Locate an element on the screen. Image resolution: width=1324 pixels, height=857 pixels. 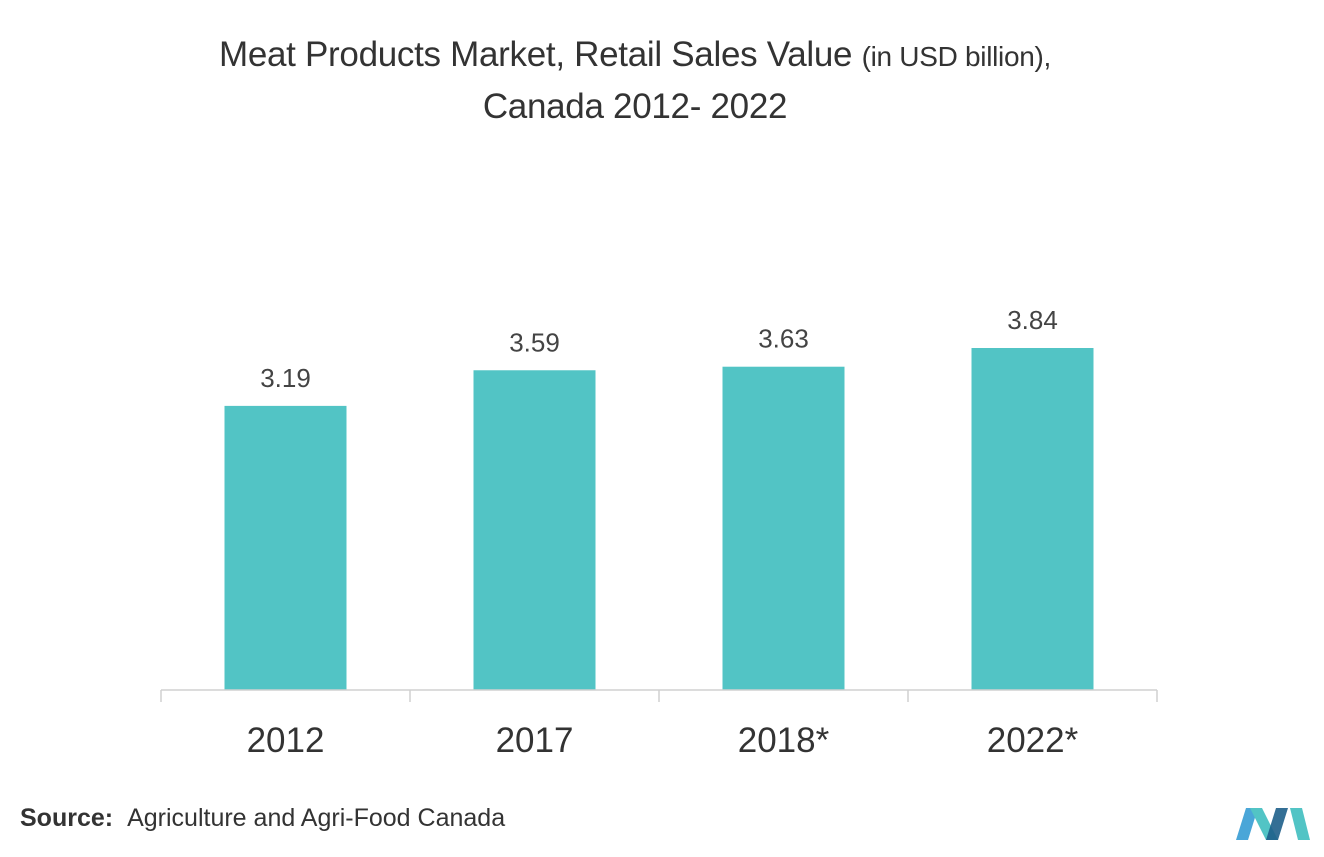
source-label: Source: is located at coordinates (67, 818).